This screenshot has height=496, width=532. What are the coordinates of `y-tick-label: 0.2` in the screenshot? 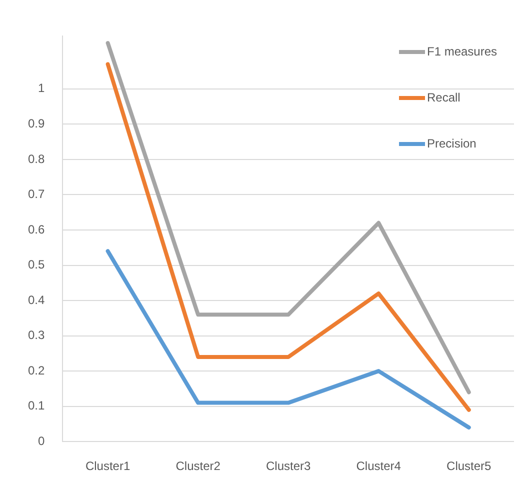 It's located at (36, 370).